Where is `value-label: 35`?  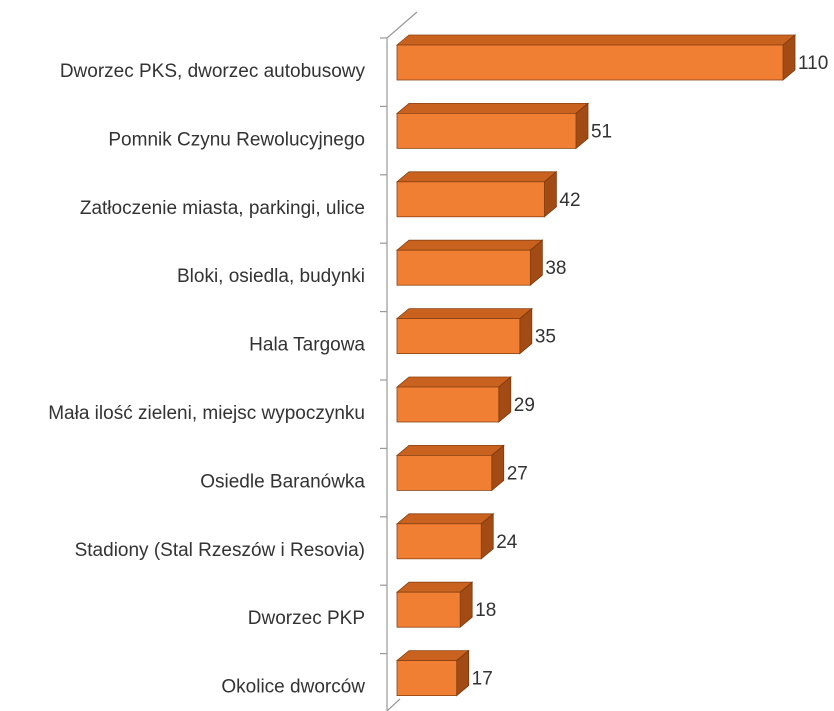
value-label: 35 is located at coordinates (545, 337).